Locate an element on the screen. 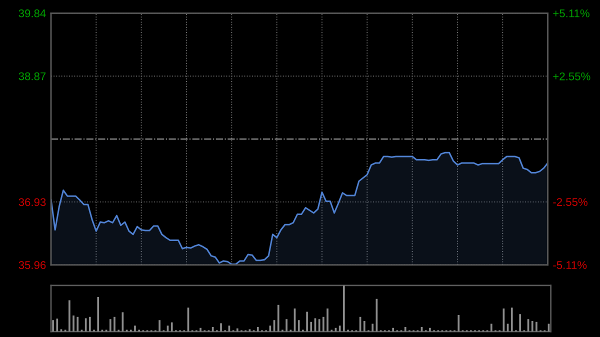 Image resolution: width=600 pixels, height=337 pixels. y-tick-label: 35.96 is located at coordinates (32, 265).